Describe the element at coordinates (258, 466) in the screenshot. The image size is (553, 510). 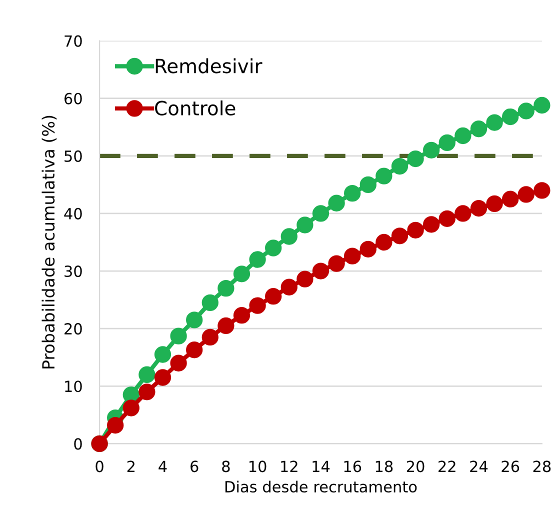
I see `x-tick-label: 10` at that location.